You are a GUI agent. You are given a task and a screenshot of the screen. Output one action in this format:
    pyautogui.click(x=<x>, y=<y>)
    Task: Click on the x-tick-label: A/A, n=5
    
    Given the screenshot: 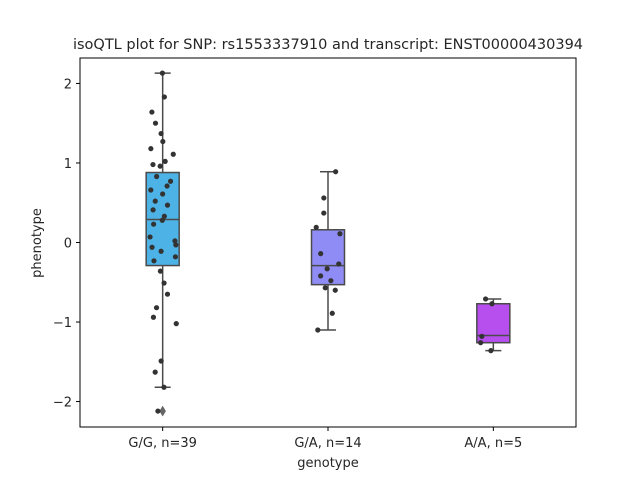 What is the action you would take?
    pyautogui.click(x=493, y=443)
    